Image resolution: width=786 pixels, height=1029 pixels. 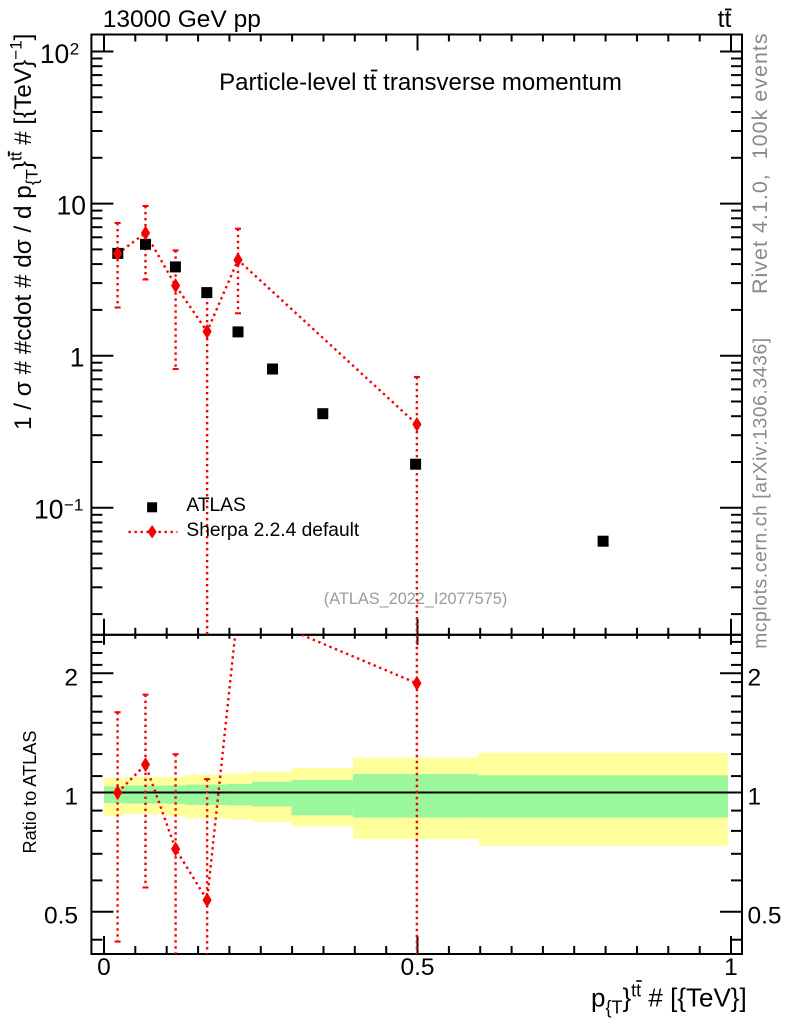 What do you see at coordinates (420, 82) in the screenshot?
I see `svg-text:Particle-level tt transverse m: Particle-level tt transverse momentum` at bounding box center [420, 82].